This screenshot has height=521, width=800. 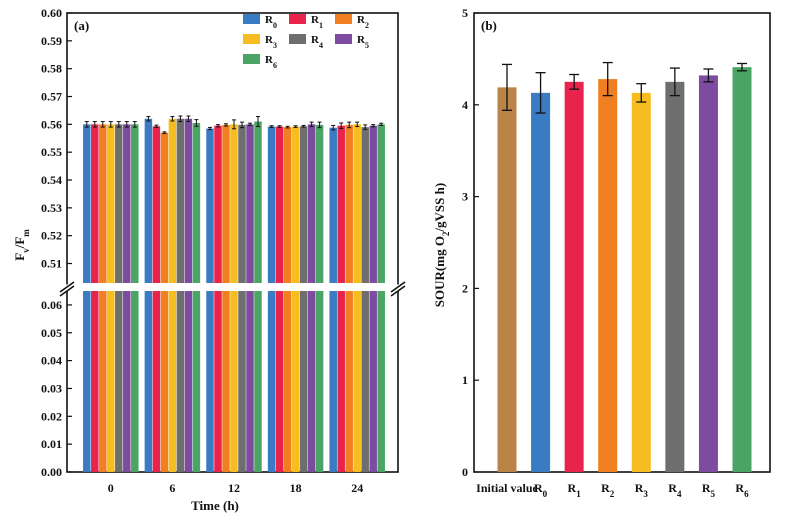 I want to click on y-tick-label: 1, so click(x=465, y=380).